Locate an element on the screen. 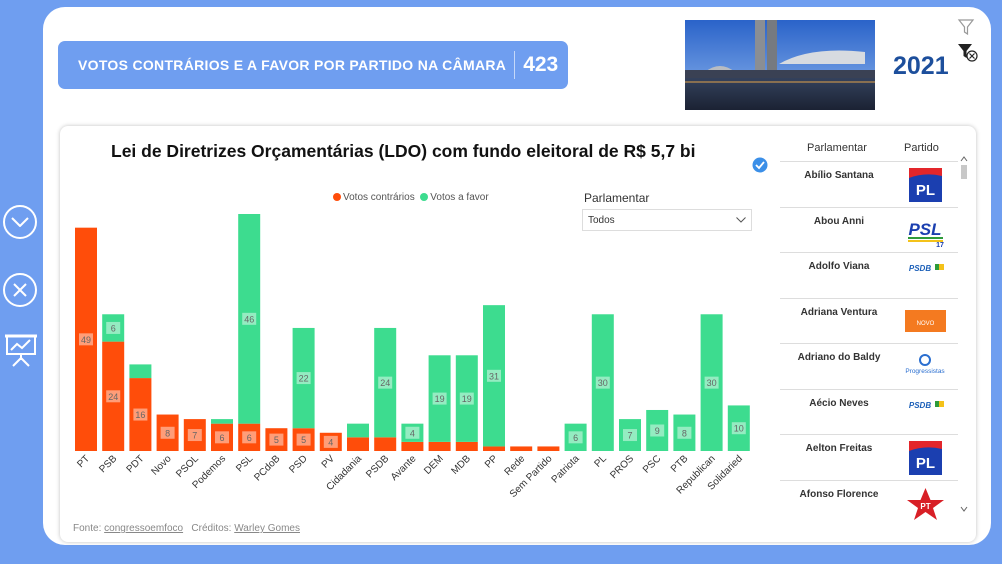  slicer-label: Parlamentar is located at coordinates (617, 198).